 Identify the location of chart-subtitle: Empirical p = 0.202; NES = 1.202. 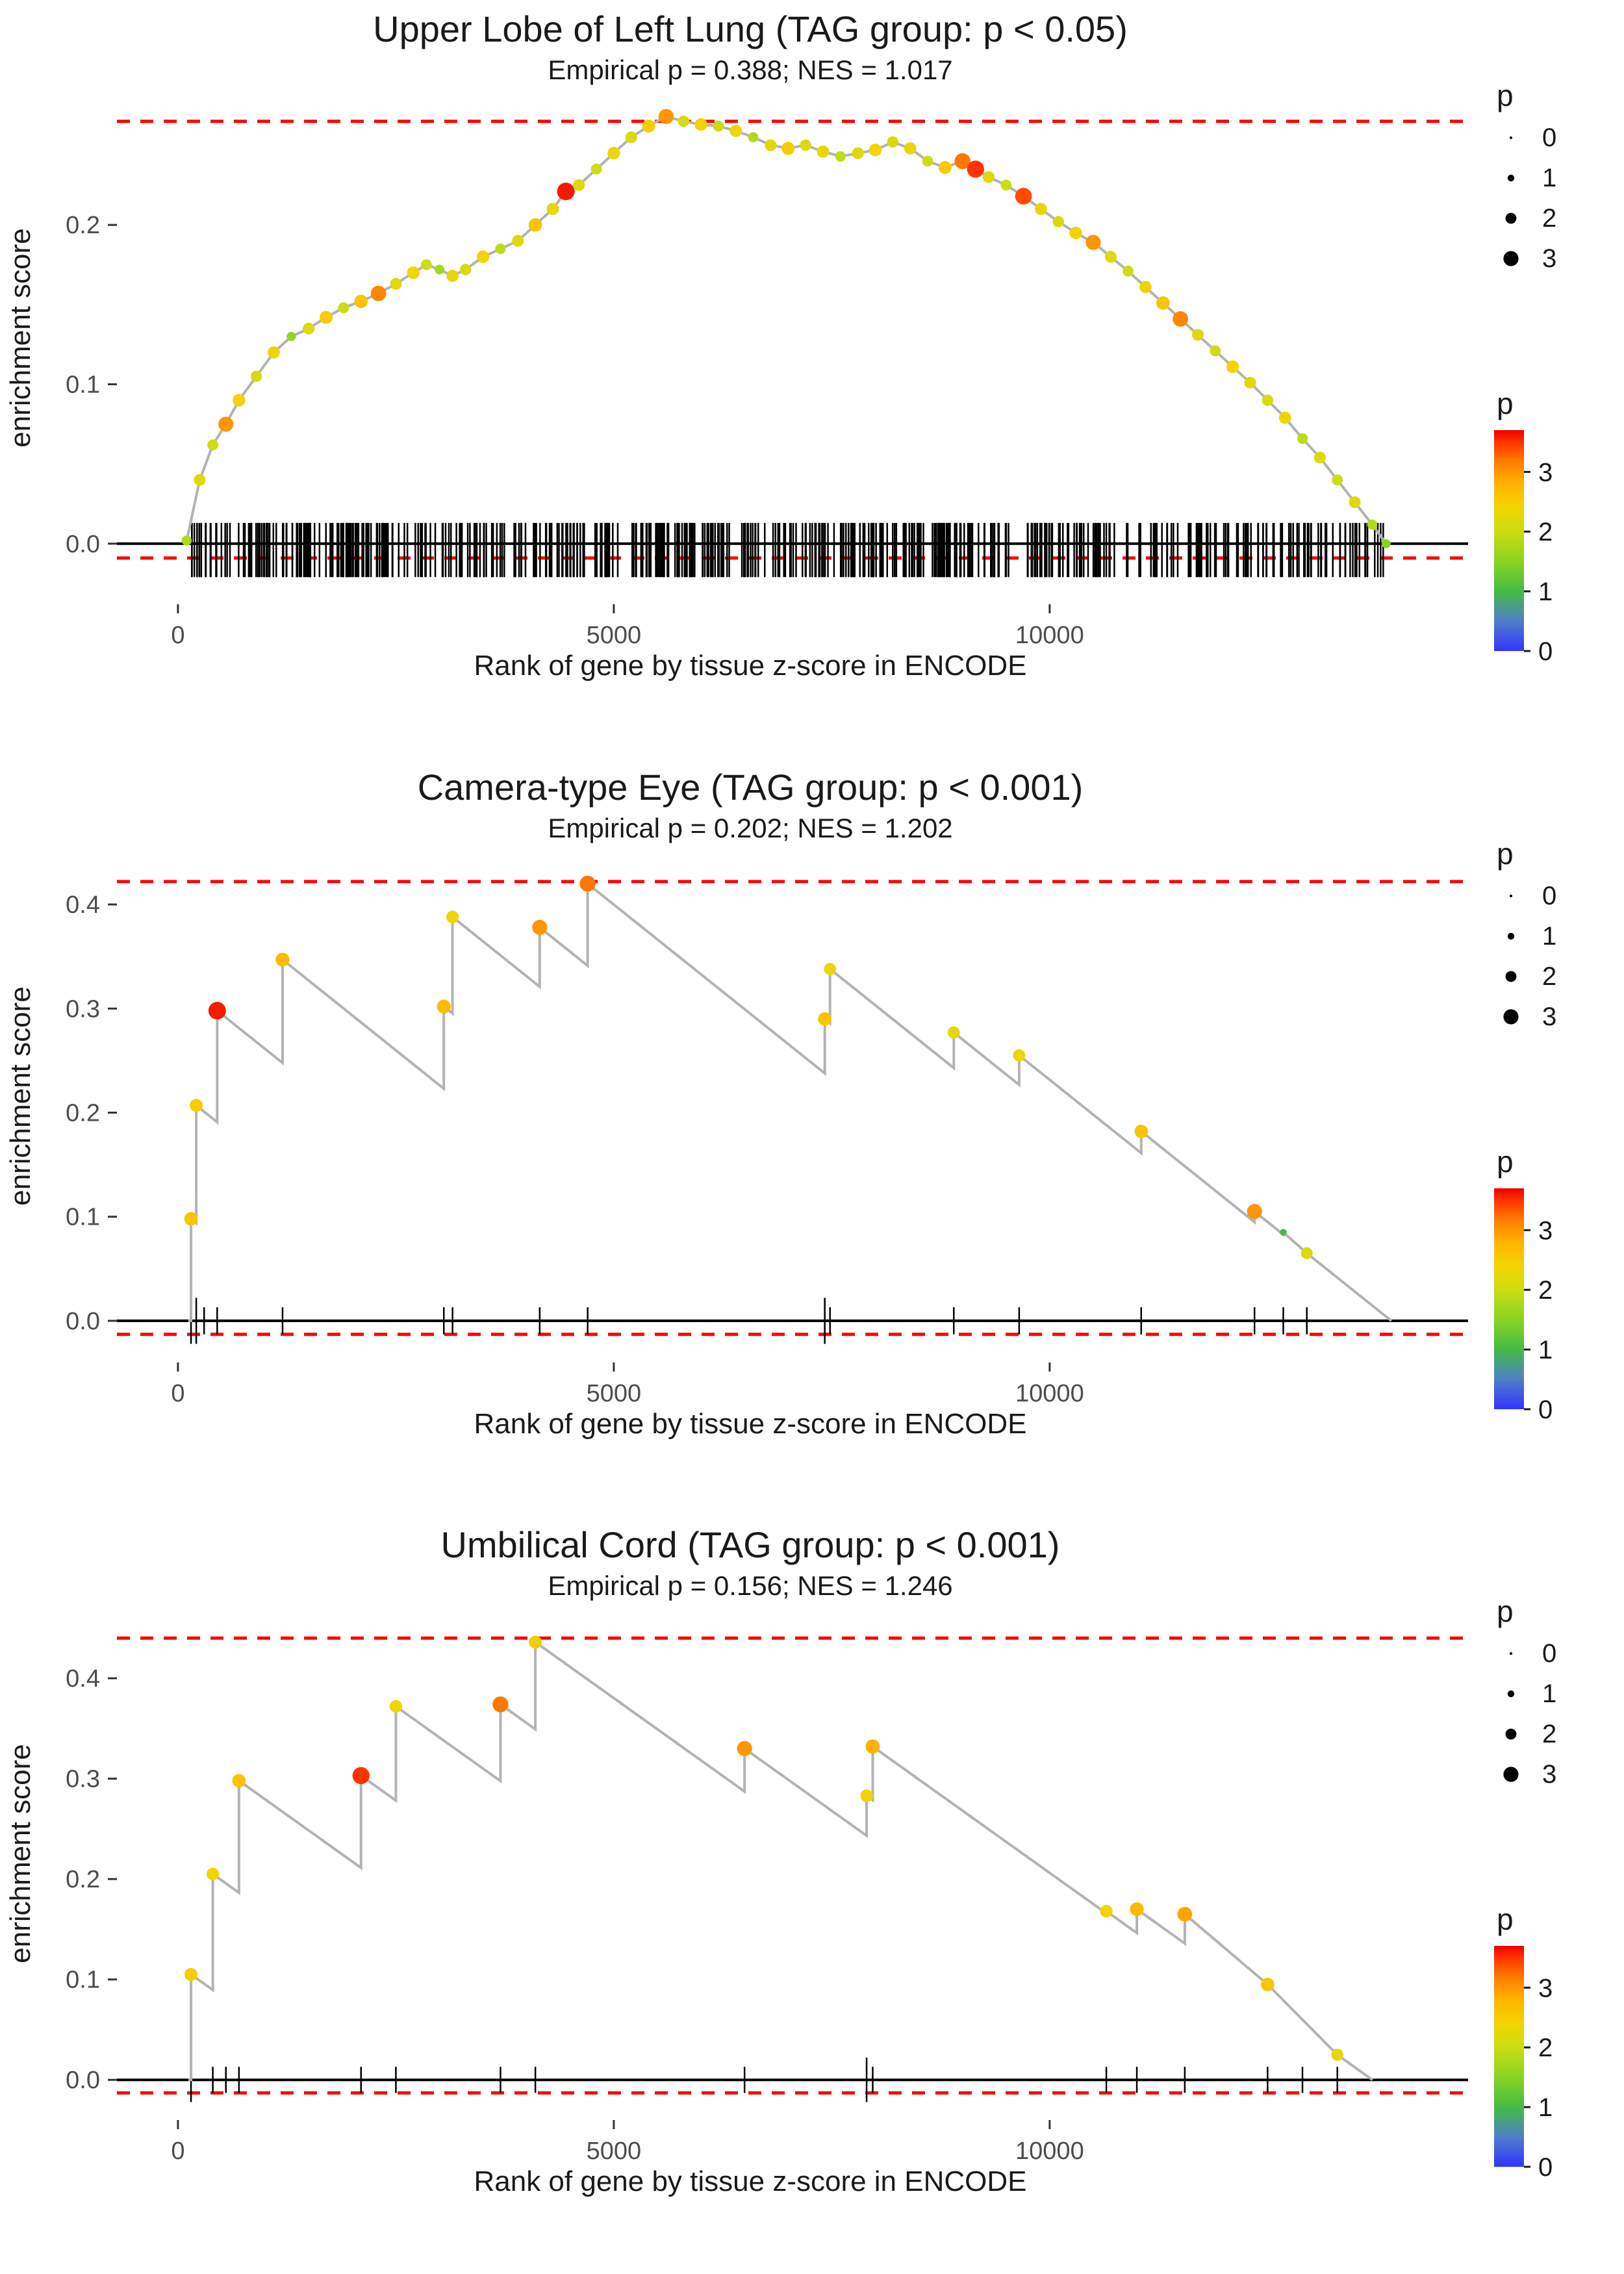
(750, 828).